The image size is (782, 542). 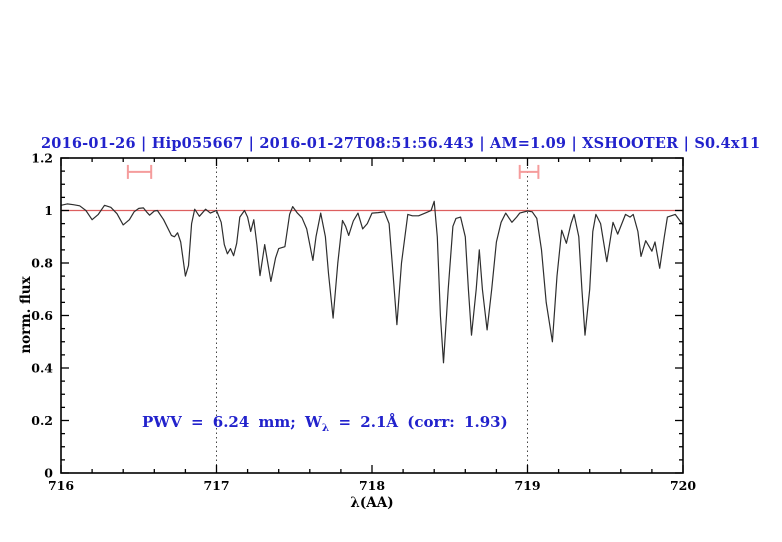 What do you see at coordinates (418, 422) in the screenshot?
I see `pwv-annotation-post: = 2.1Å (corr: 1.93)` at bounding box center [418, 422].